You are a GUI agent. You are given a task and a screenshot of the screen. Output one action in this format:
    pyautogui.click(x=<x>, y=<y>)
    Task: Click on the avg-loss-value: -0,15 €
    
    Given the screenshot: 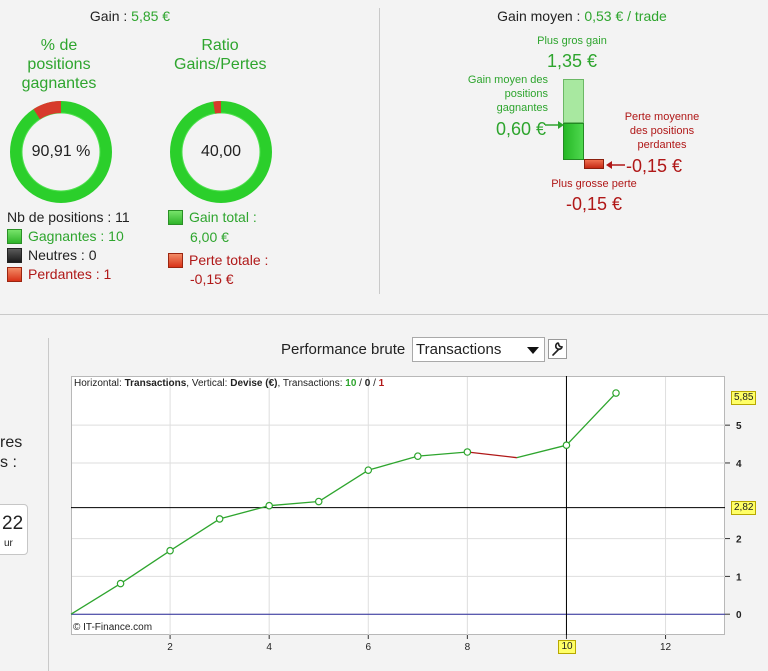 What is the action you would take?
    pyautogui.click(x=654, y=166)
    